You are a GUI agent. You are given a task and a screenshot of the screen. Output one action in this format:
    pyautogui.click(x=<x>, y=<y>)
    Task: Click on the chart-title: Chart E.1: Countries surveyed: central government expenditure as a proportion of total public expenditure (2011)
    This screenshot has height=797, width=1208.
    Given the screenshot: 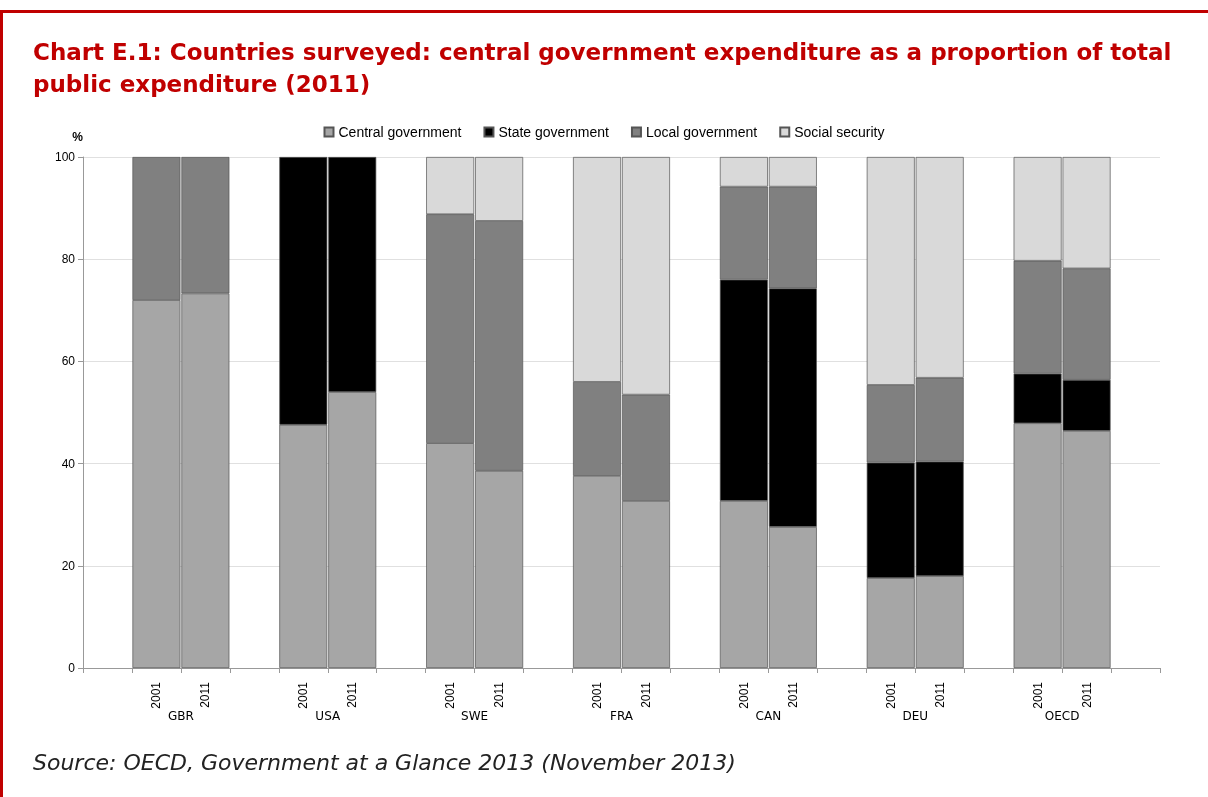 What is the action you would take?
    pyautogui.click(x=603, y=68)
    